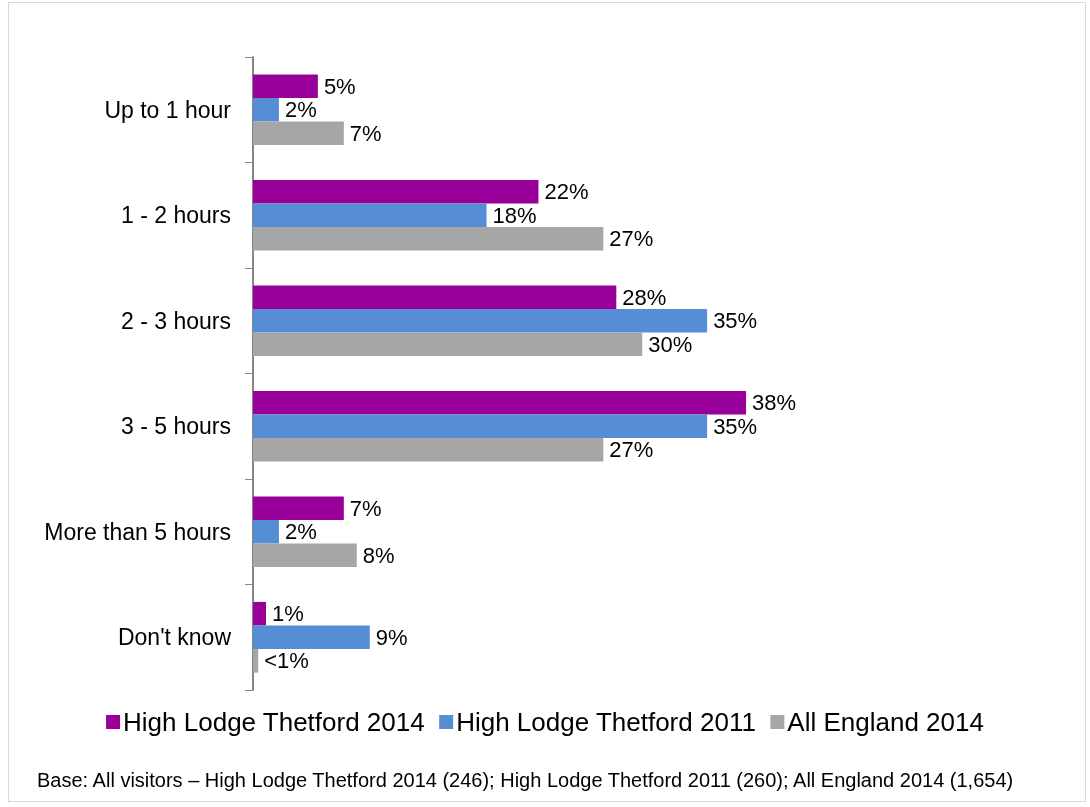 This screenshot has height=807, width=1090. Describe the element at coordinates (286, 661) in the screenshot. I see `data-label: <1%` at that location.